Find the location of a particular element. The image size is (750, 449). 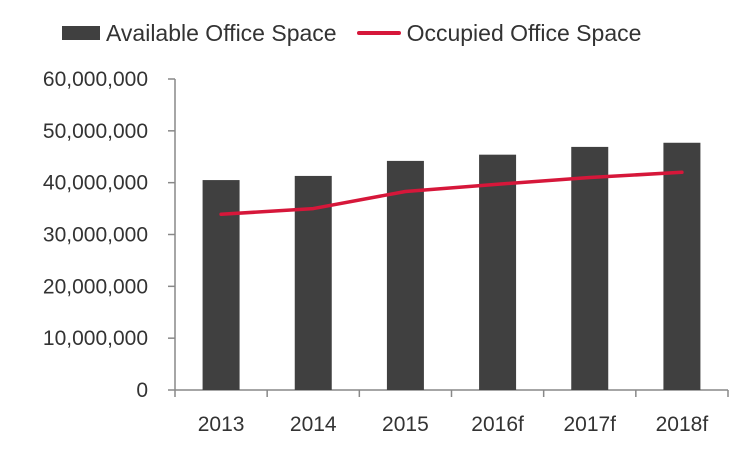

y-tick-label: 20,000,000 is located at coordinates (95, 286).